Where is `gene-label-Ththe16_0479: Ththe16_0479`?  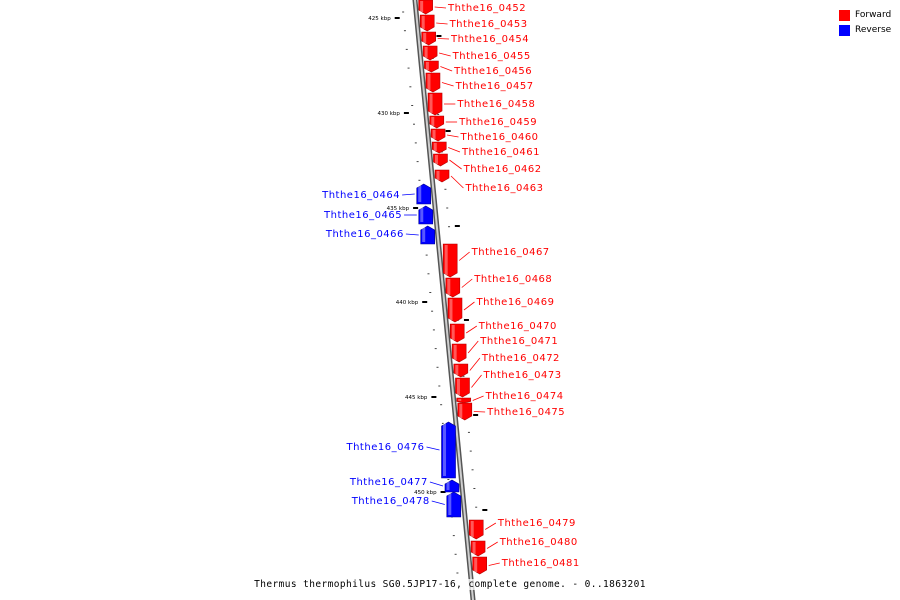
gene-label-Ththe16_0479: Ththe16_0479 is located at coordinates (536, 523).